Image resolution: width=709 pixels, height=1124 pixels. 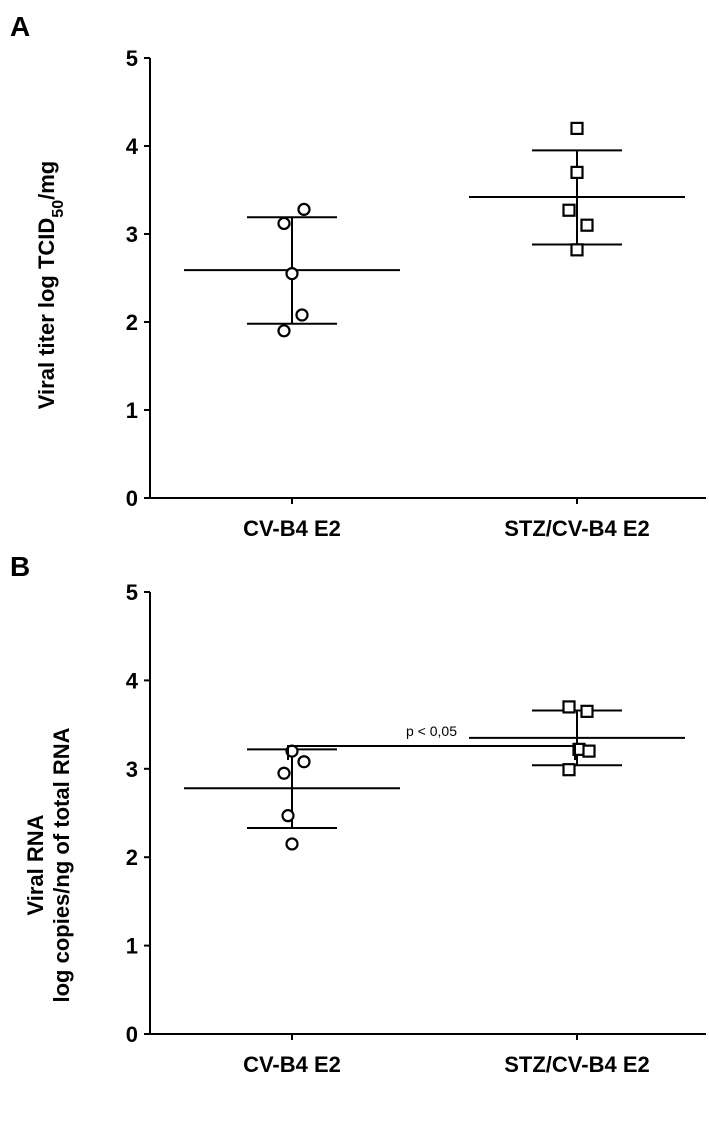 What do you see at coordinates (20, 566) in the screenshot?
I see `panel-b-letter: B` at bounding box center [20, 566].